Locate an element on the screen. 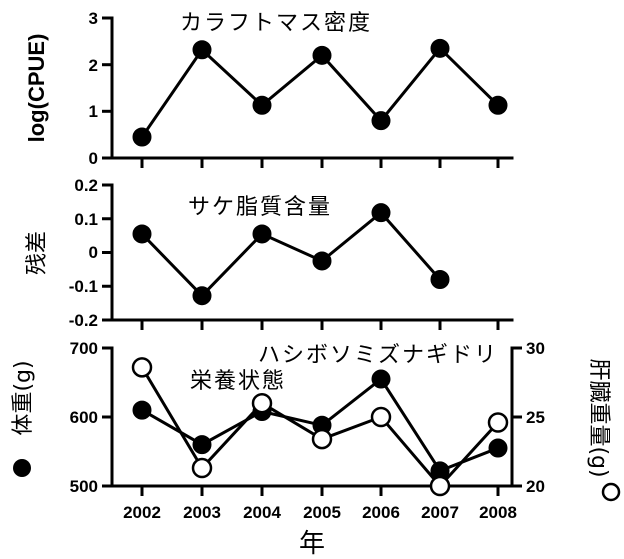 This screenshot has width=624, height=559. panel3-right-y-ticks: 20 25 30 is located at coordinates (528, 417).